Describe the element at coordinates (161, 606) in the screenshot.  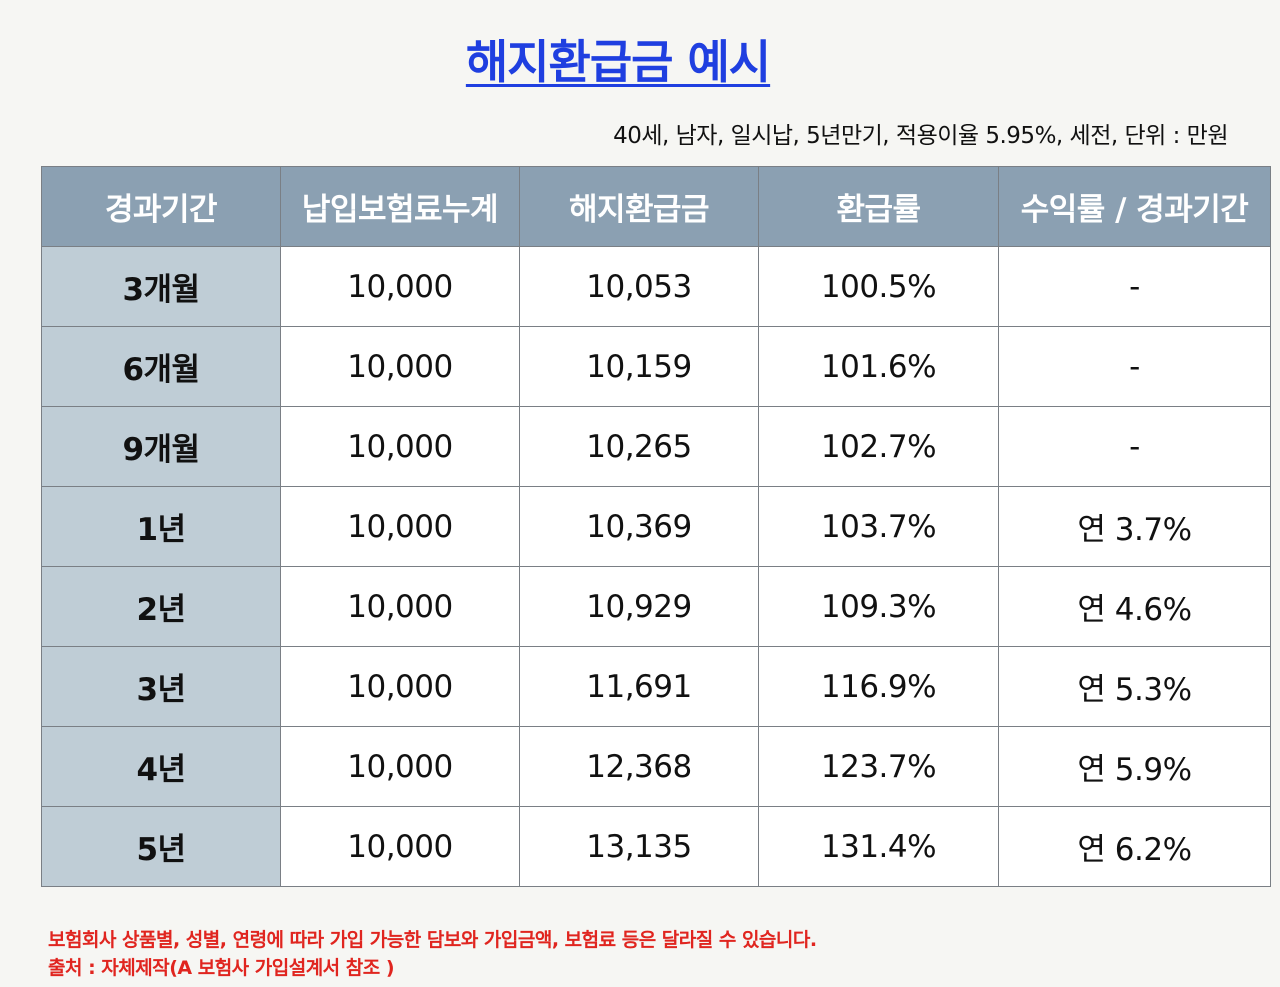
I see `period-cell: 2년` at that location.